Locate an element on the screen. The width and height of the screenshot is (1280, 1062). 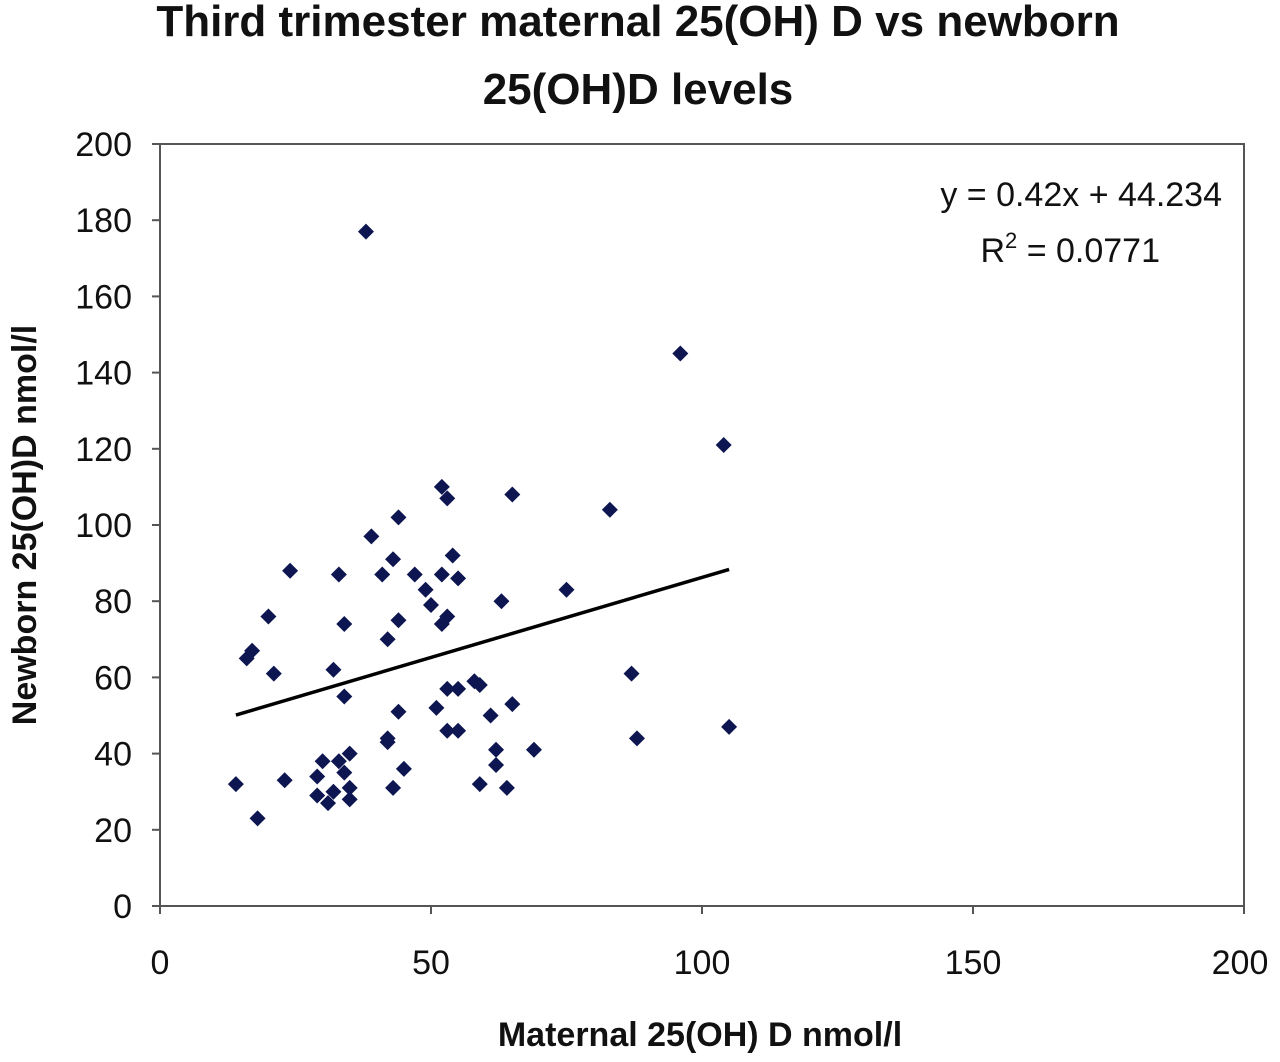
y-tick-label: 120 is located at coordinates (103, 450).